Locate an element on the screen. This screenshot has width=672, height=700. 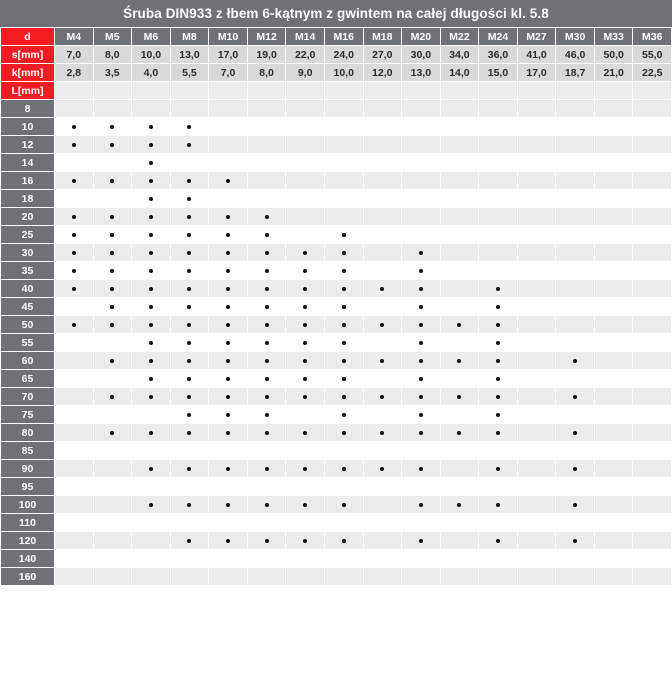
availability-dot-55-M14 is located at coordinates (305, 342).